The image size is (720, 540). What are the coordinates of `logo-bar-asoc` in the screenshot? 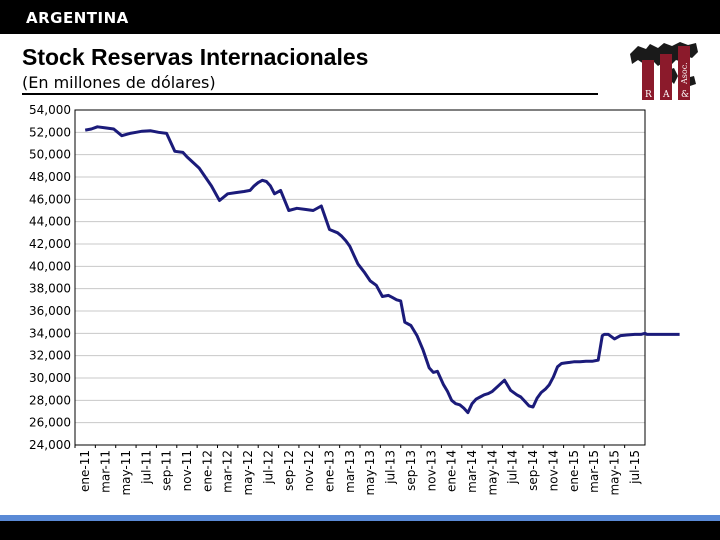 It's located at (684, 73).